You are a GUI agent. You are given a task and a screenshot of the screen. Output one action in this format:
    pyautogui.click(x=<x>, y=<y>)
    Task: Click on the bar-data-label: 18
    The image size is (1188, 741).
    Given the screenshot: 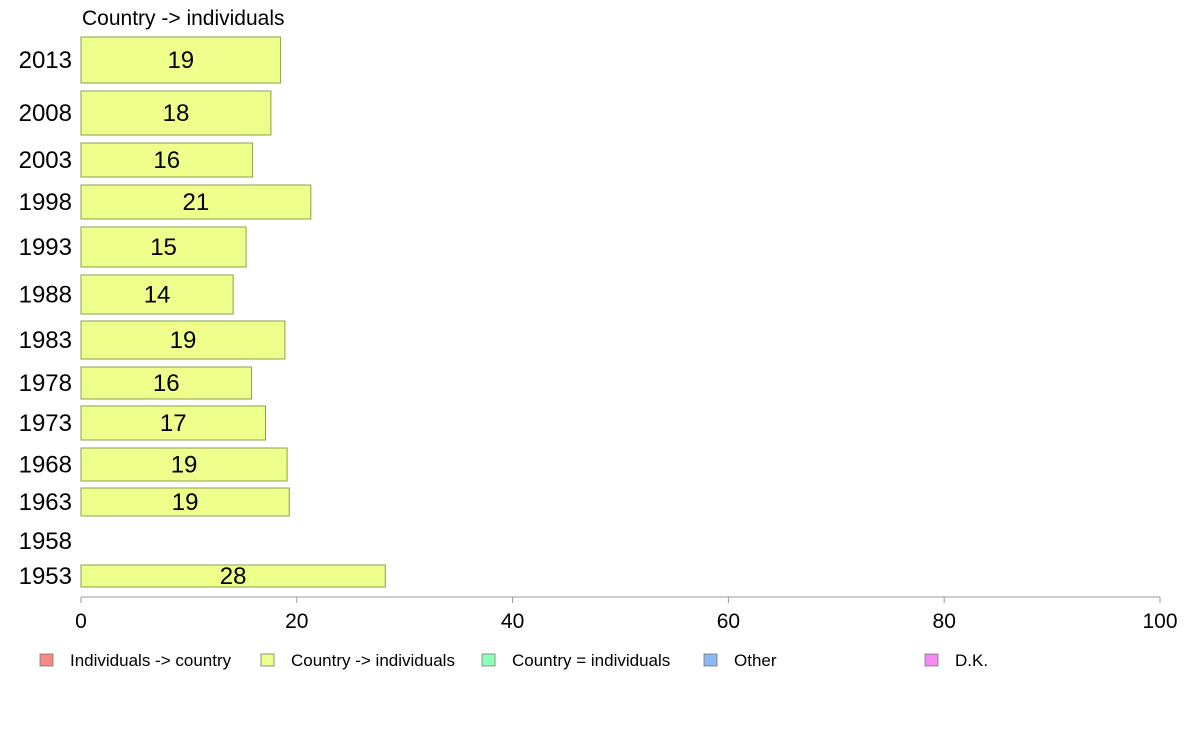 What is the action you would take?
    pyautogui.click(x=176, y=113)
    